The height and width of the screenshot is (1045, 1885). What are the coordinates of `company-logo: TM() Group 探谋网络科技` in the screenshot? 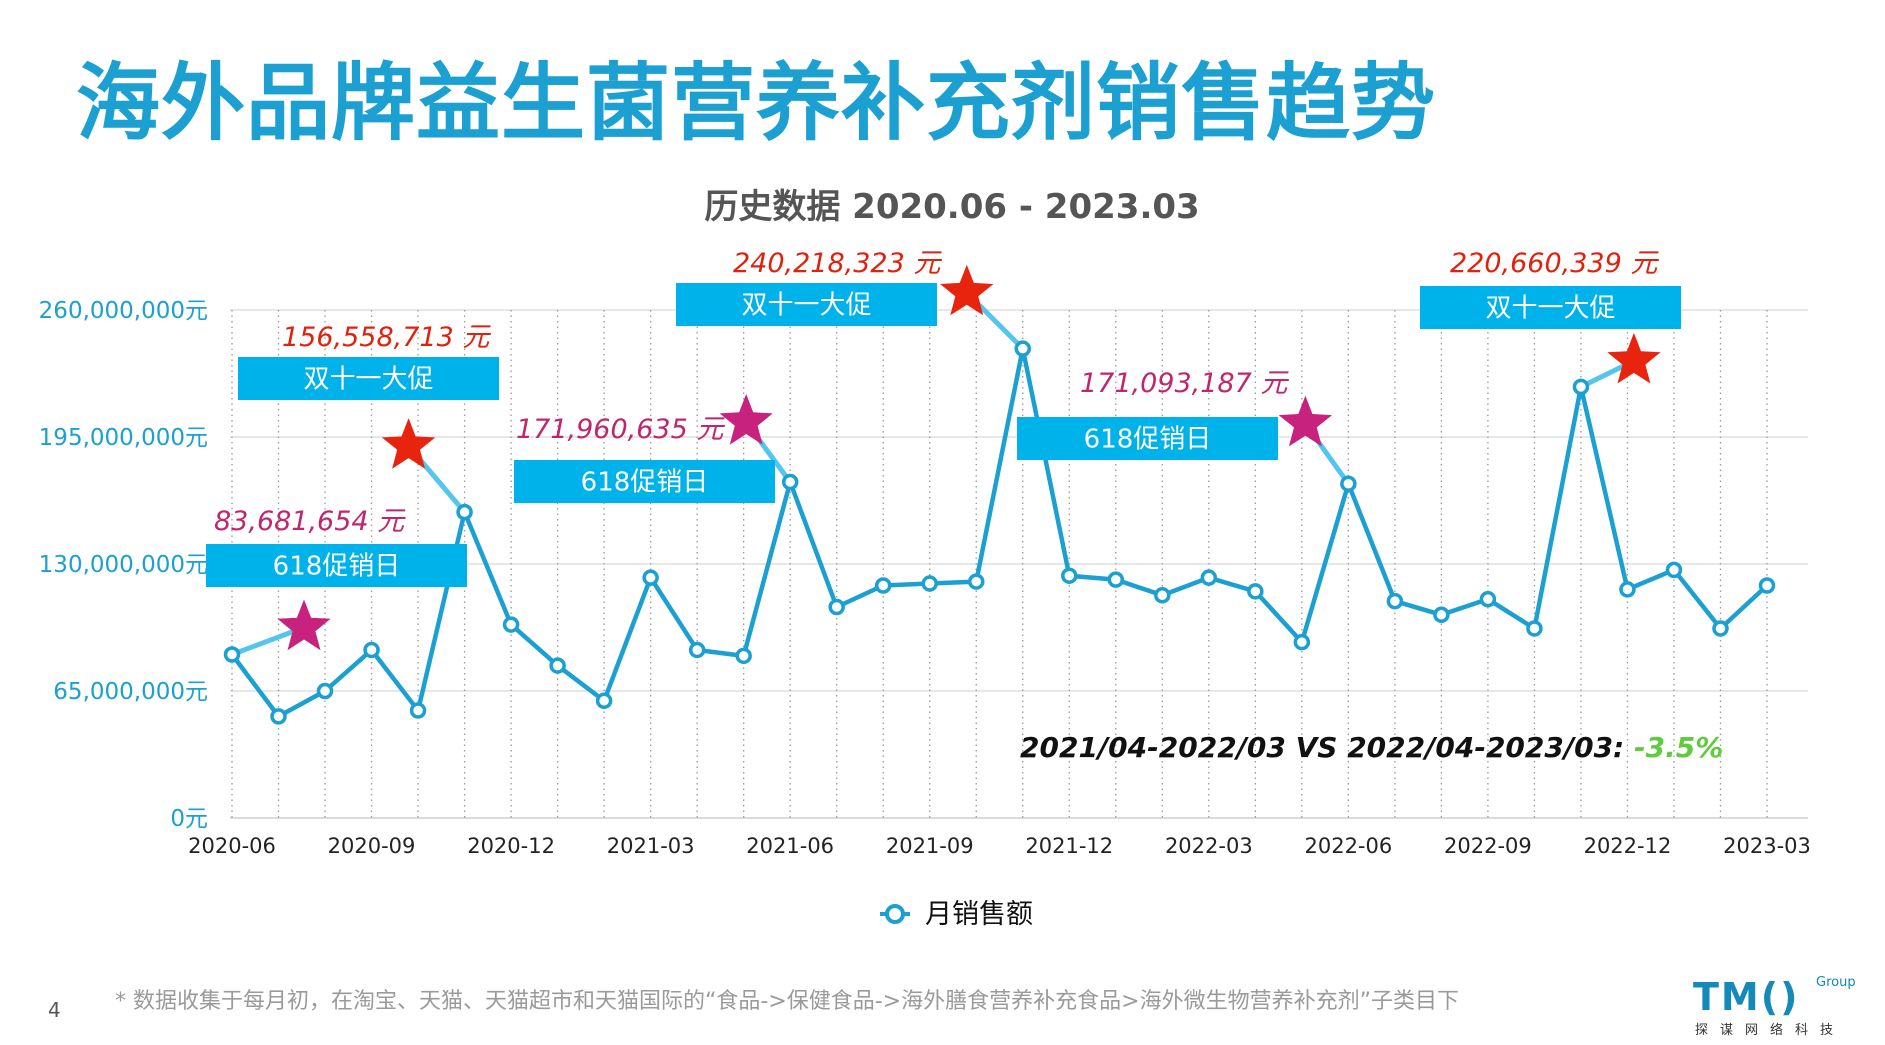 It's located at (1778, 1006).